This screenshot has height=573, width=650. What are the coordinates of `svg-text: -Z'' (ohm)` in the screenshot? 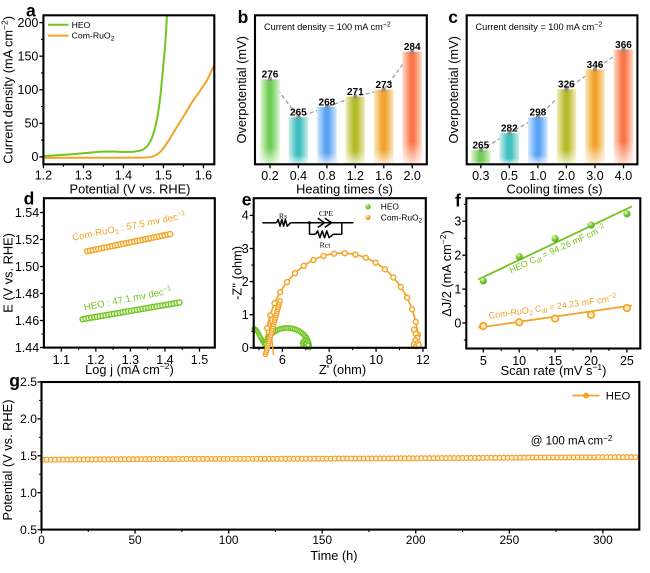 It's located at (236, 273).